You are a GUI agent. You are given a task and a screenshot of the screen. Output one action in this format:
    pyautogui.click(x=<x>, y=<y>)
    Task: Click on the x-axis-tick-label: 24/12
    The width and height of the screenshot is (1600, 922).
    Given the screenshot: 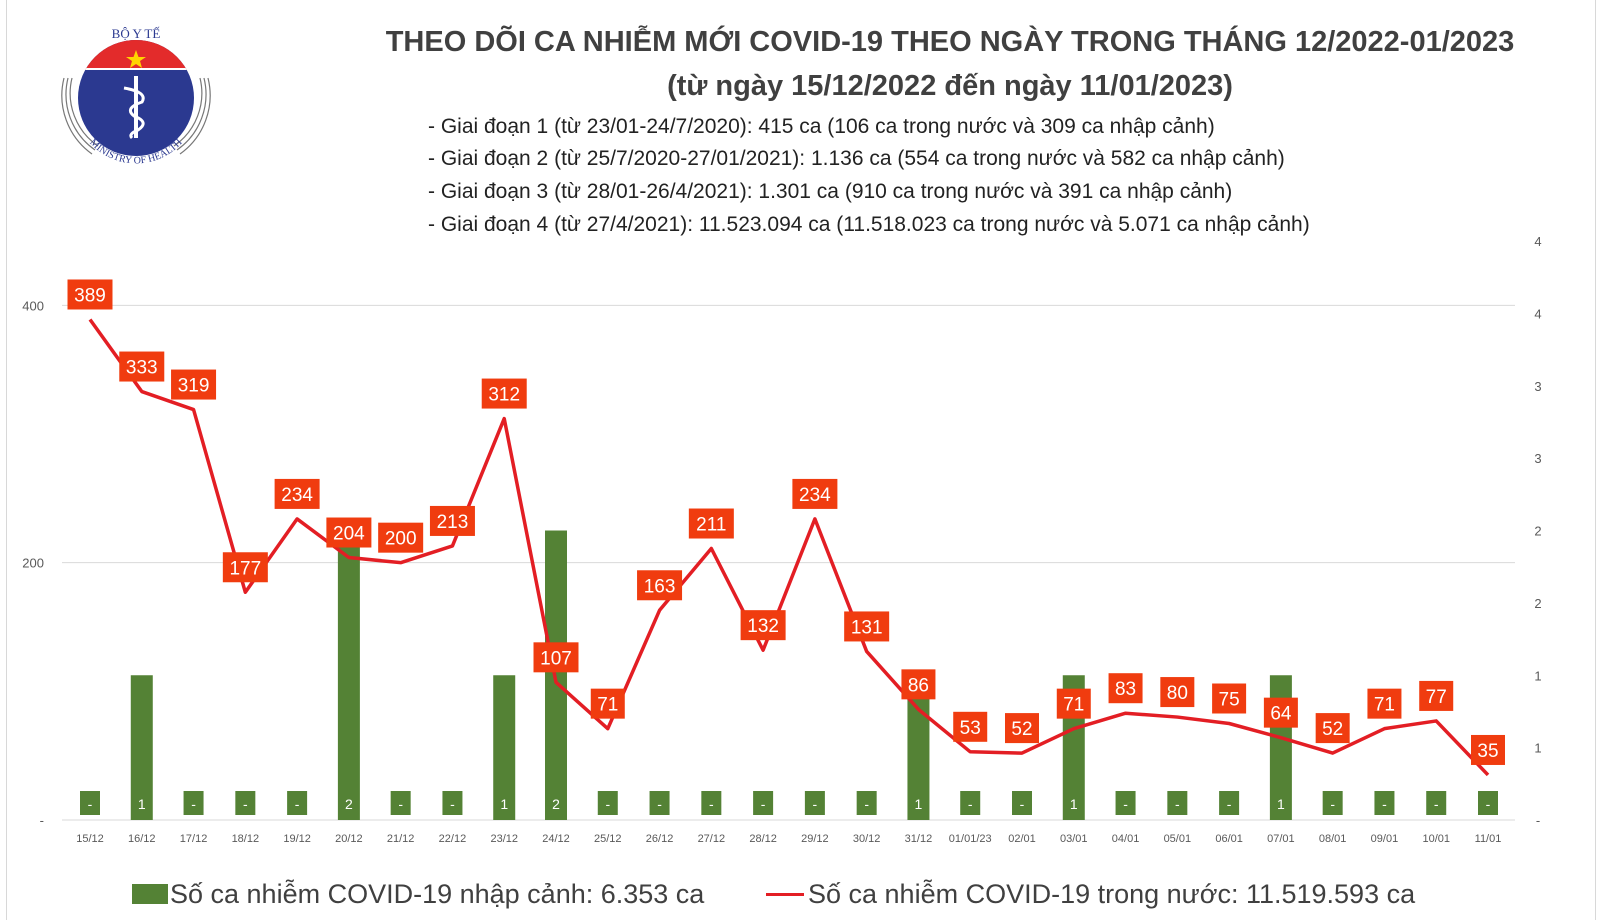 What is the action you would take?
    pyautogui.click(x=556, y=839)
    